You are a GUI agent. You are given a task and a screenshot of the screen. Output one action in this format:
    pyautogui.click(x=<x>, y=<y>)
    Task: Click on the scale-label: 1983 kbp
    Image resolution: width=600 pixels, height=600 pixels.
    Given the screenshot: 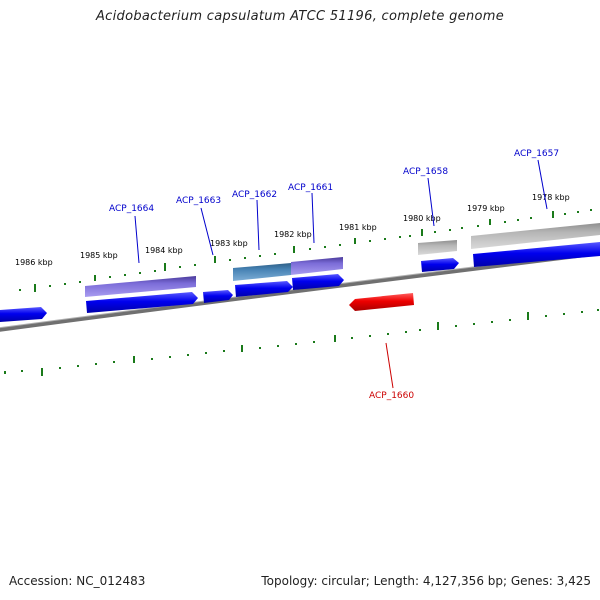 What is the action you would take?
    pyautogui.click(x=229, y=243)
    